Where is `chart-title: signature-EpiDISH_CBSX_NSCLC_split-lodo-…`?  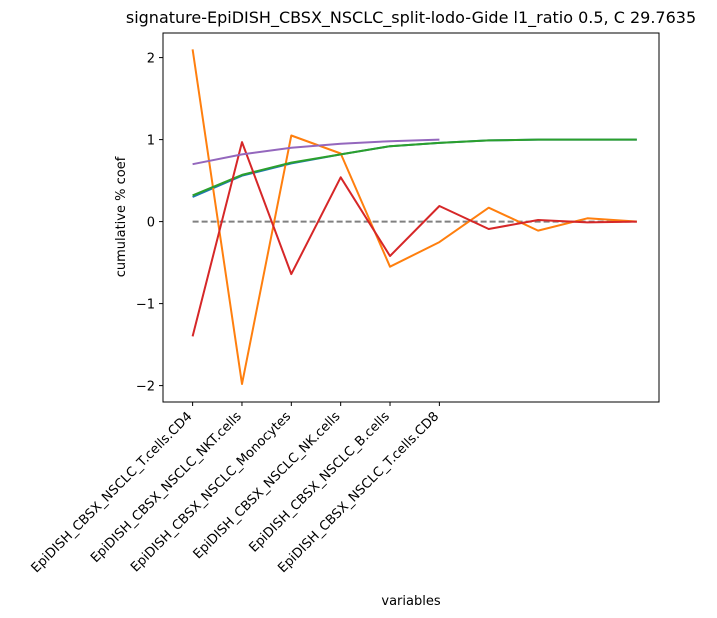 chart-title: signature-EpiDISH_CBSX_NSCLC_split-lodo-… is located at coordinates (411, 18).